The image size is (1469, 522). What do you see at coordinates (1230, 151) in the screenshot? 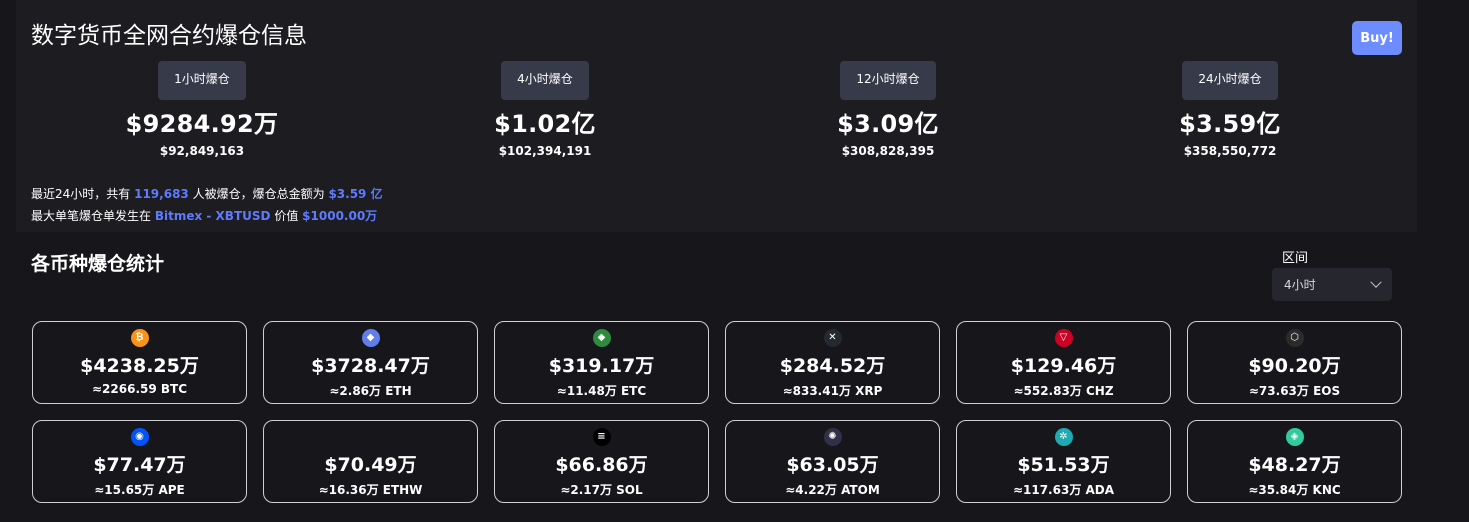
I see `period-amount-exact: $358,550,772` at bounding box center [1230, 151].